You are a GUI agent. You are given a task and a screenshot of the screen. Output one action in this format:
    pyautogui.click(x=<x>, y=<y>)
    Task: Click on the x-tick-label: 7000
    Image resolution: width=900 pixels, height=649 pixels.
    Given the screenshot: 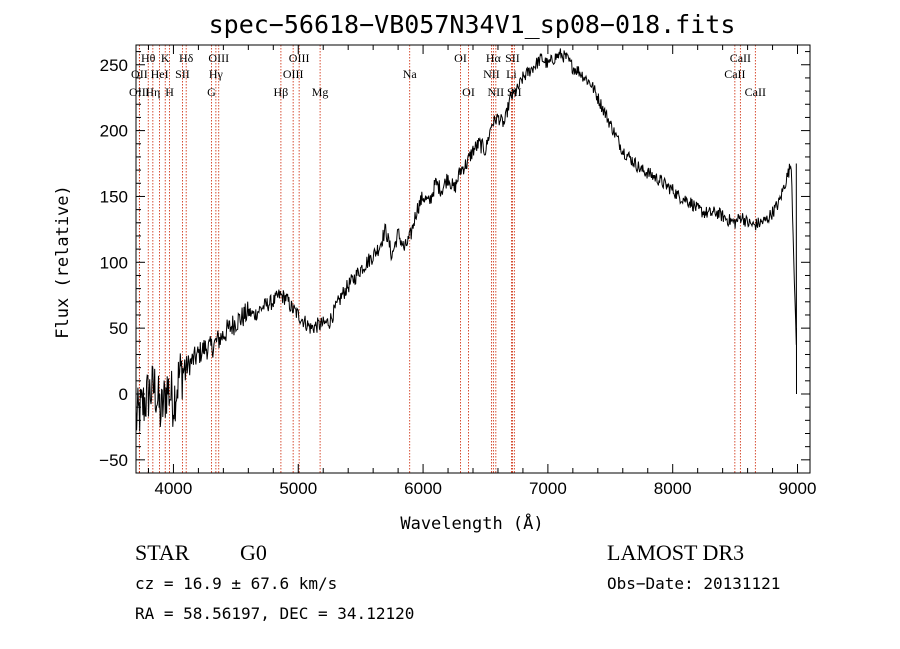 What is the action you would take?
    pyautogui.click(x=548, y=488)
    